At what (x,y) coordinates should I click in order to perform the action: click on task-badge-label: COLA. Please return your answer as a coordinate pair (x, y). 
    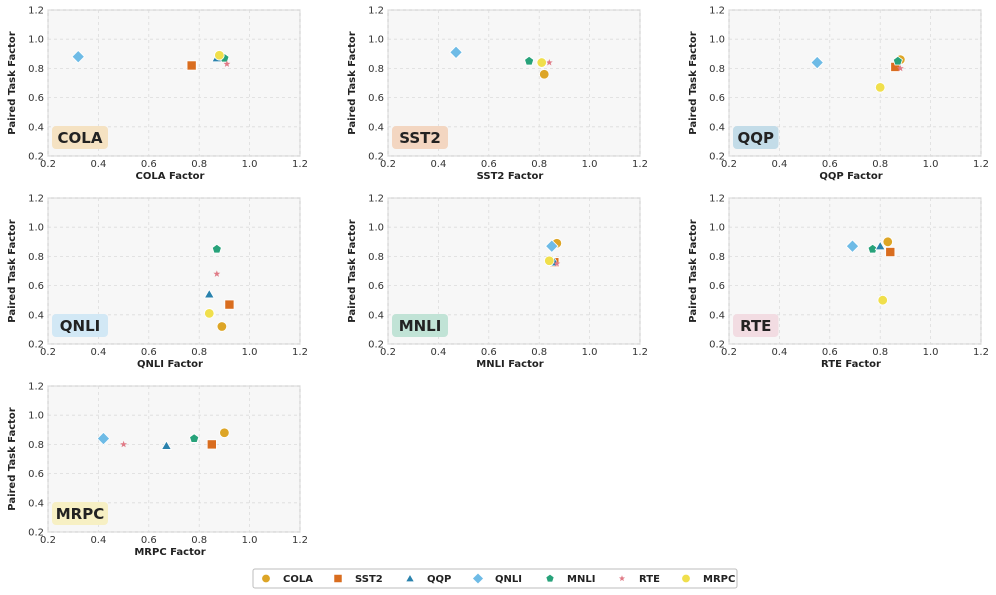
    Looking at the image, I should click on (80, 138).